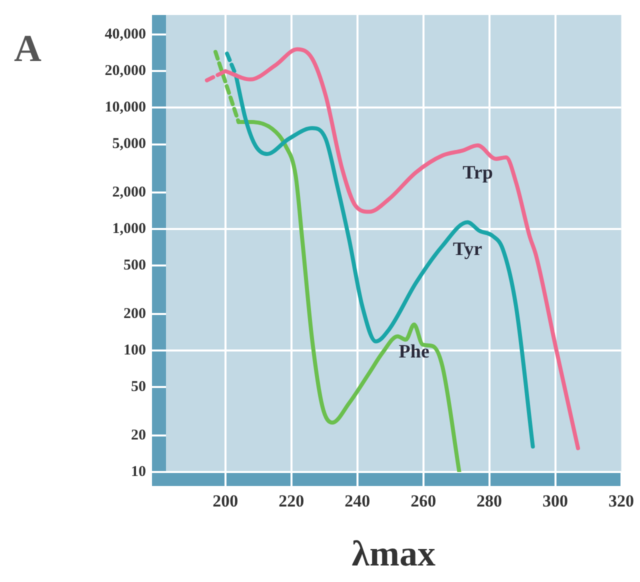 Image resolution: width=640 pixels, height=582 pixels. Describe the element at coordinates (129, 229) in the screenshot. I see `y-tick-label: 1,000` at that location.